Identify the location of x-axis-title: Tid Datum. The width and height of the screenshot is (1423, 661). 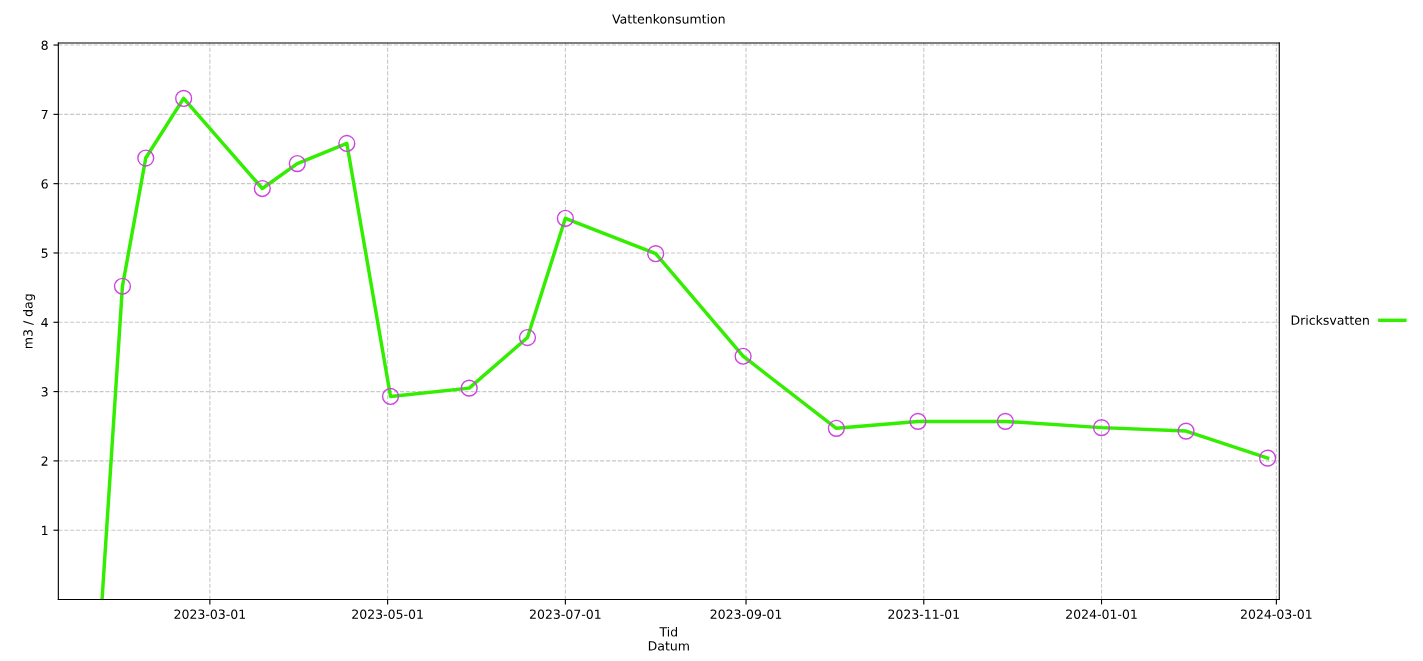
(668, 638).